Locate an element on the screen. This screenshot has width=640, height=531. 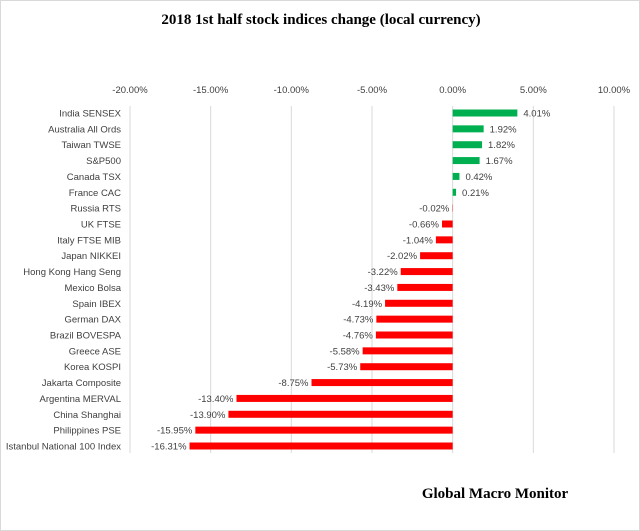
category-label: China Shanghai is located at coordinates (87, 415).